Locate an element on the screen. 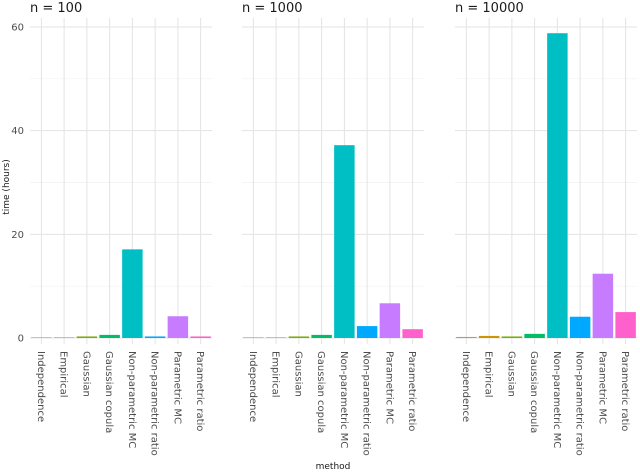 The height and width of the screenshot is (472, 640). panel-title: n = 1000 is located at coordinates (272, 8).